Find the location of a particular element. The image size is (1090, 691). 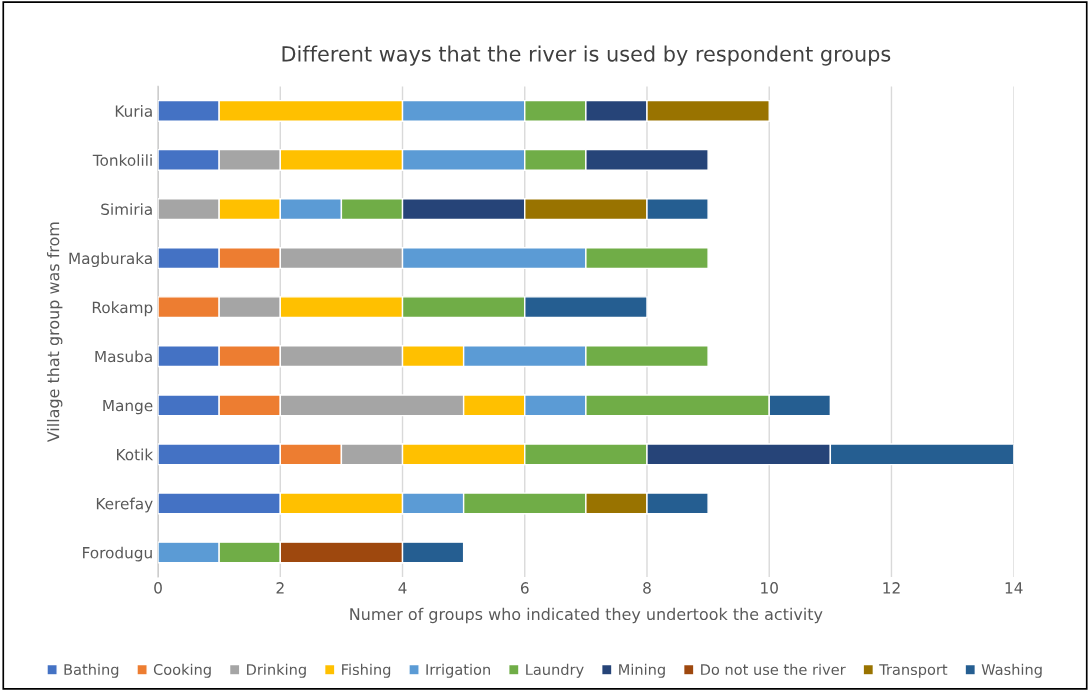

y-tick-label: Simiria is located at coordinates (126, 209).